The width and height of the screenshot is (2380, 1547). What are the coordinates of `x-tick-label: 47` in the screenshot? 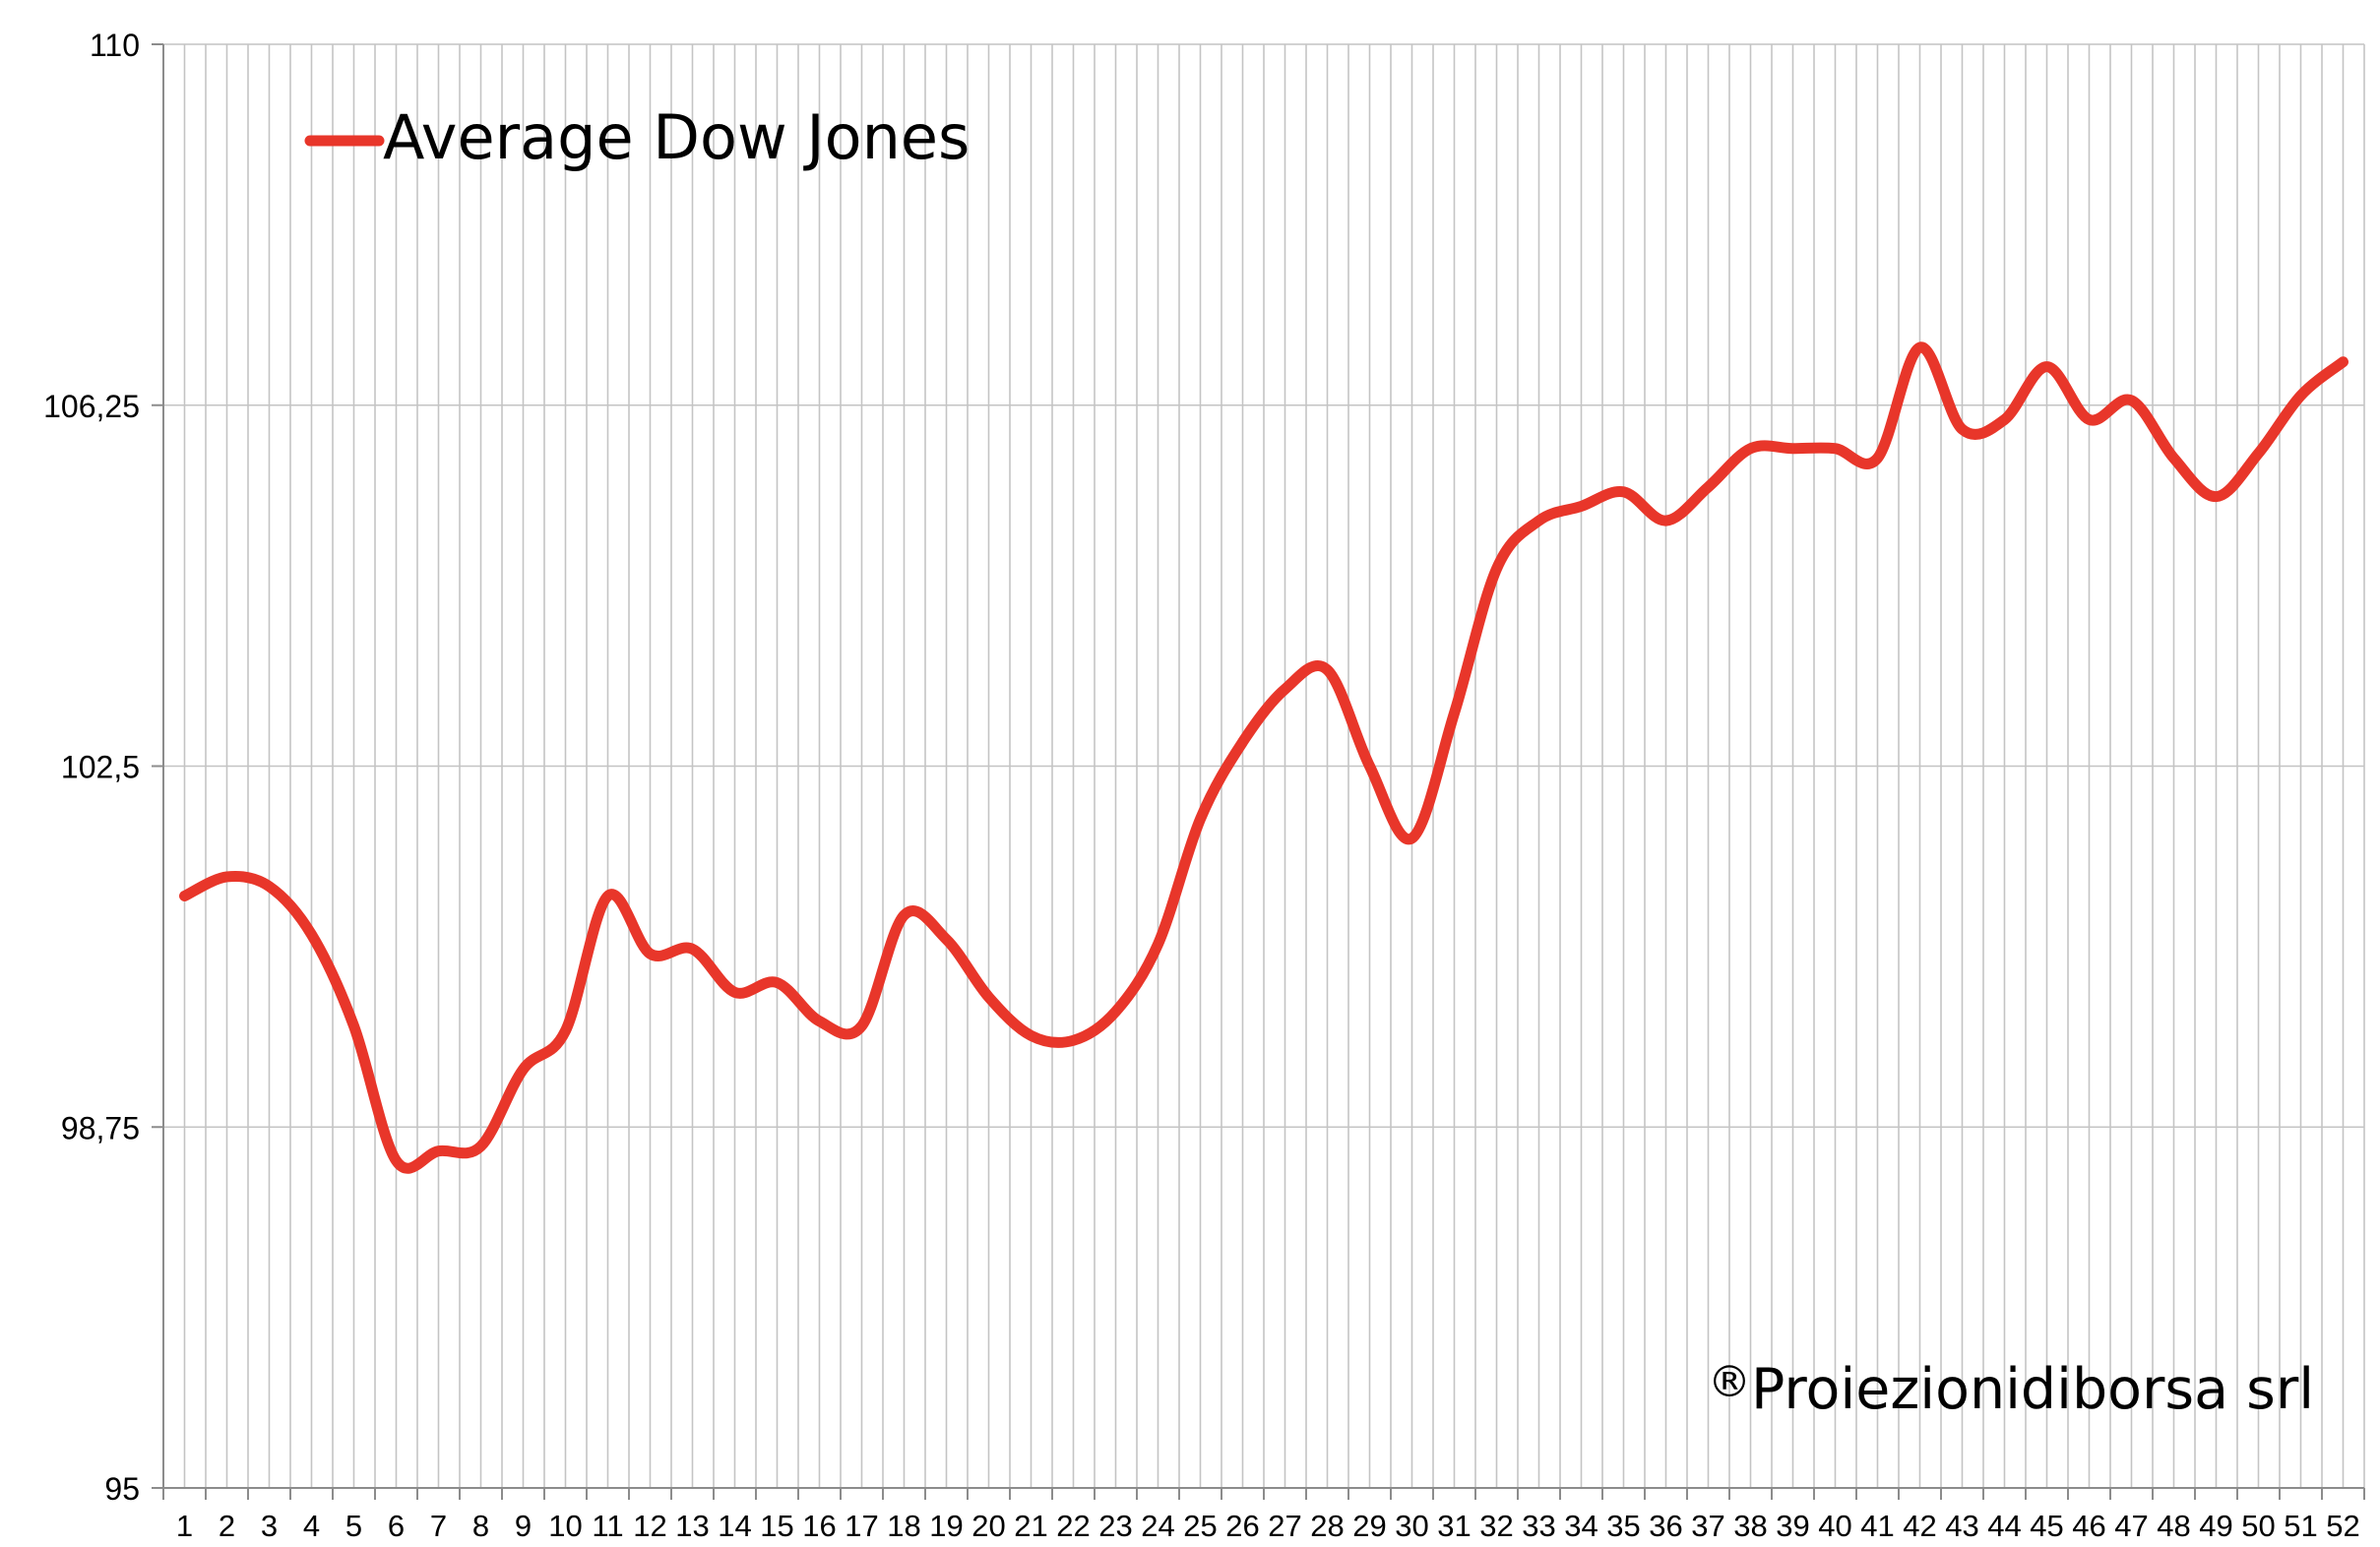 It's located at (2131, 1526).